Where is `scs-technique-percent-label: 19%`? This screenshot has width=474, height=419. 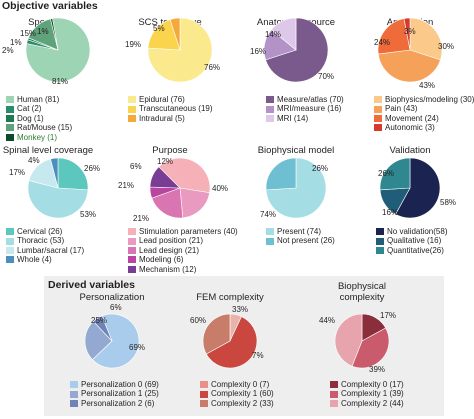 scs-technique-percent-label: 19% is located at coordinates (133, 44).